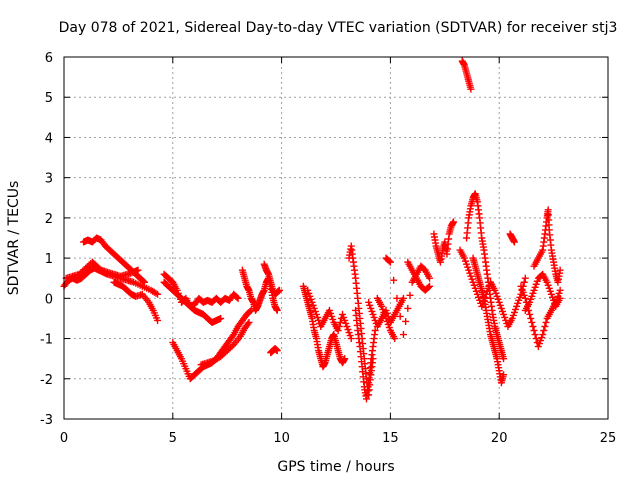 The image size is (640, 480). Describe the element at coordinates (46, 340) in the screenshot. I see `y-tick-label: -1` at that location.